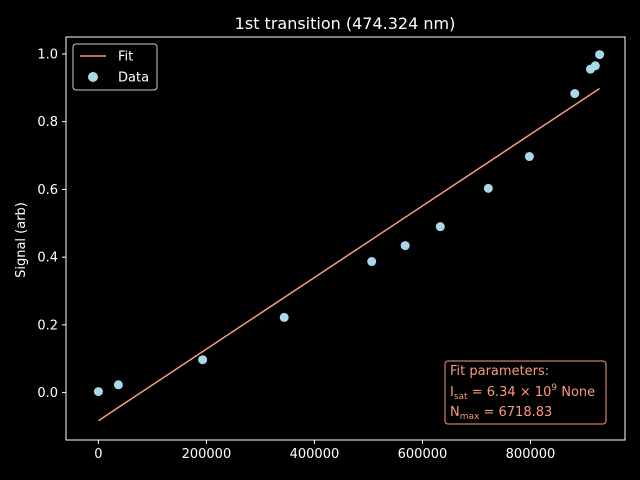 The width and height of the screenshot is (640, 480). Describe the element at coordinates (133, 78) in the screenshot. I see `legend-data-label: Data` at that location.